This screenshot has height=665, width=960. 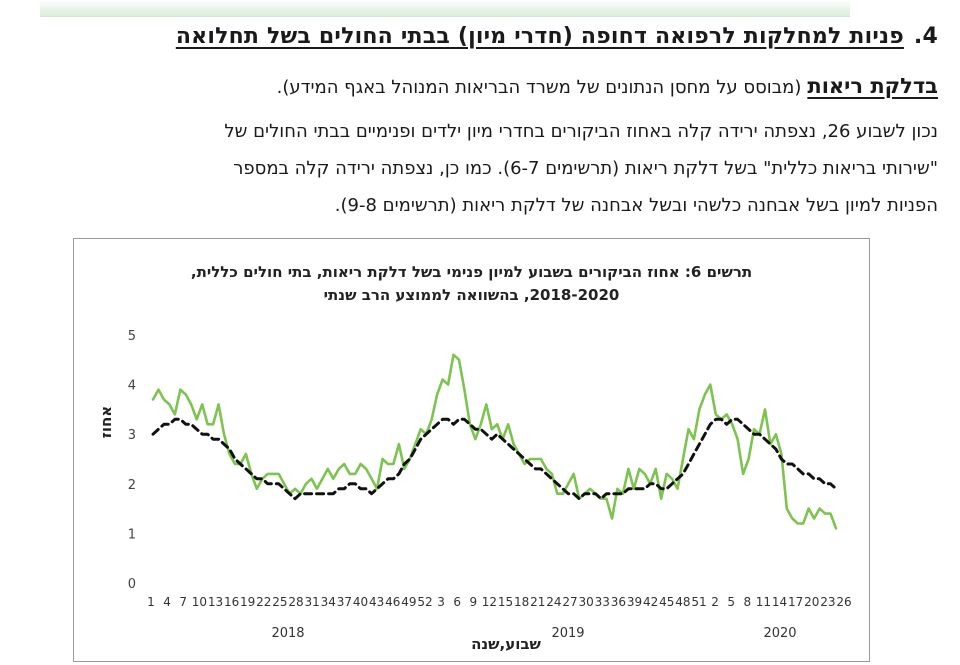 What do you see at coordinates (505, 602) in the screenshot?
I see `x-tick-label: 15` at bounding box center [505, 602].